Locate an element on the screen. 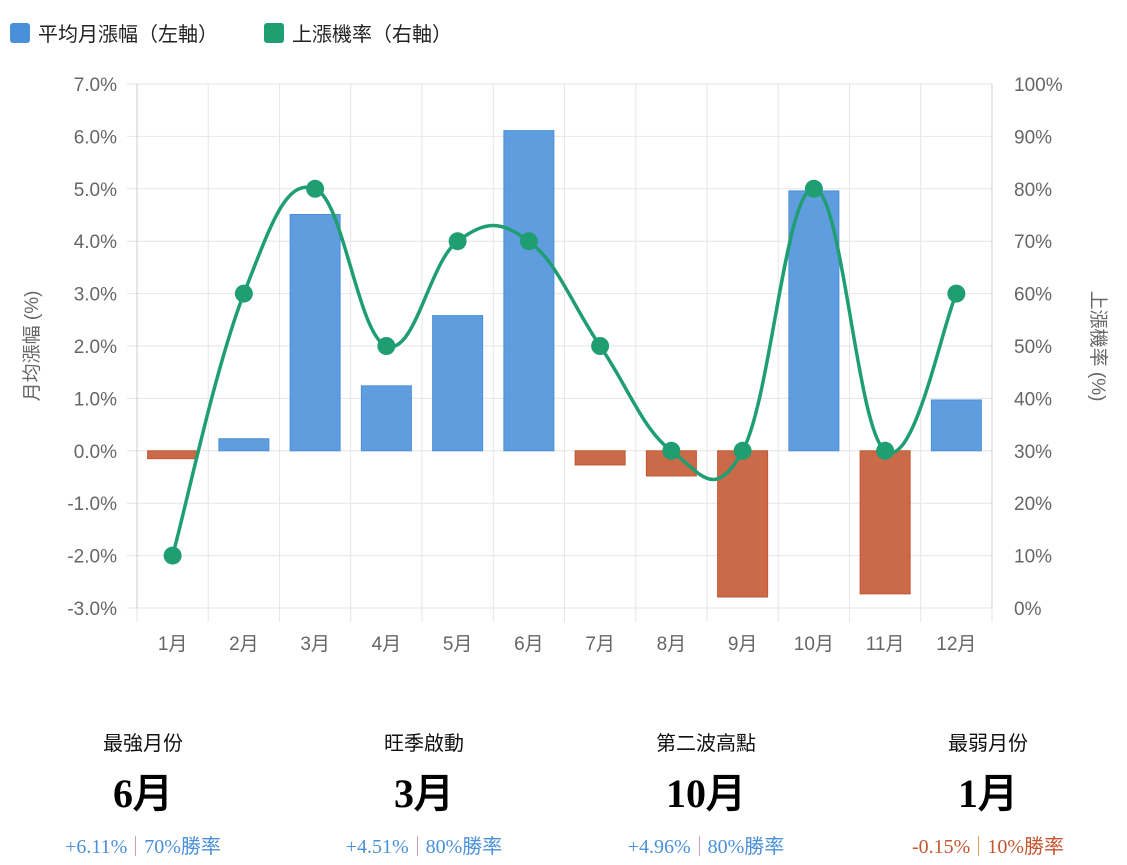 Image resolution: width=1127 pixels, height=865 pixels. y2-tick-label: 50% is located at coordinates (1033, 347).